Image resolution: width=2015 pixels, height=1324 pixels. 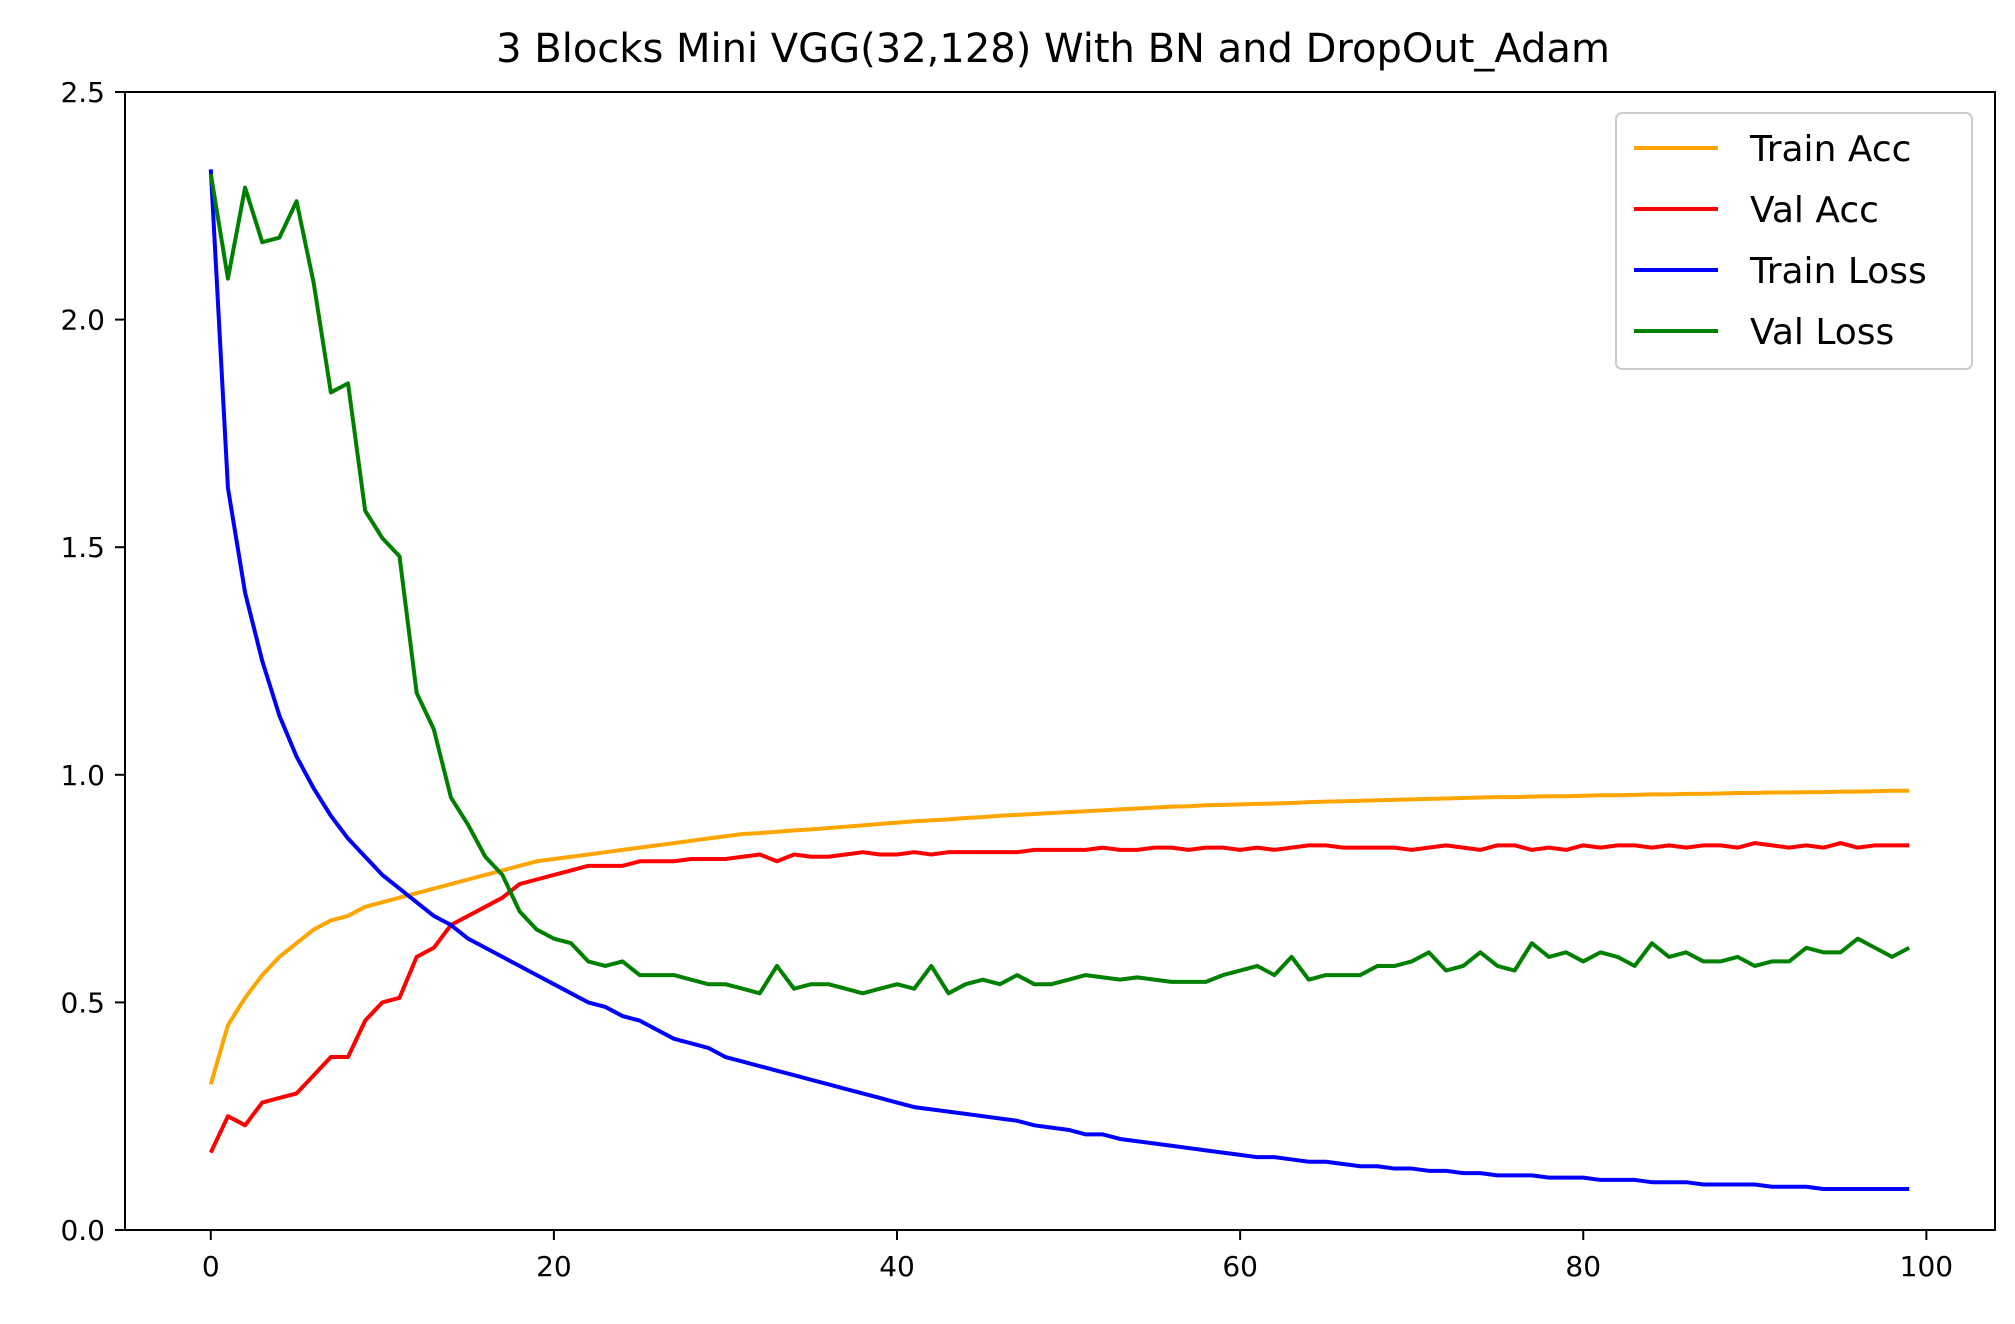 What do you see at coordinates (1583, 1266) in the screenshot?
I see `x-tick-label: 80` at bounding box center [1583, 1266].